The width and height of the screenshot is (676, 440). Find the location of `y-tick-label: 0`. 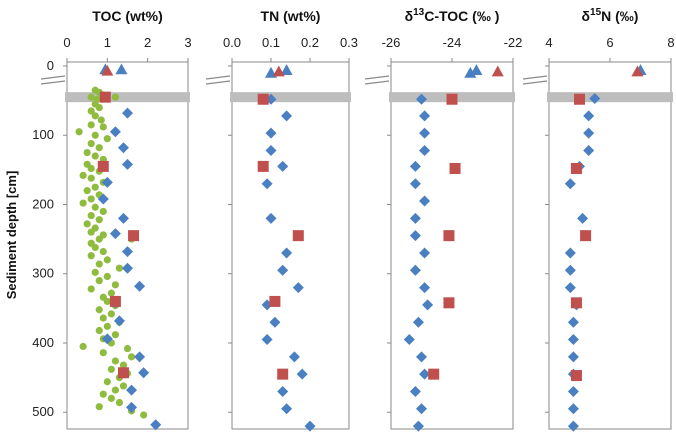

y-tick-label: 0 is located at coordinates (50, 65).